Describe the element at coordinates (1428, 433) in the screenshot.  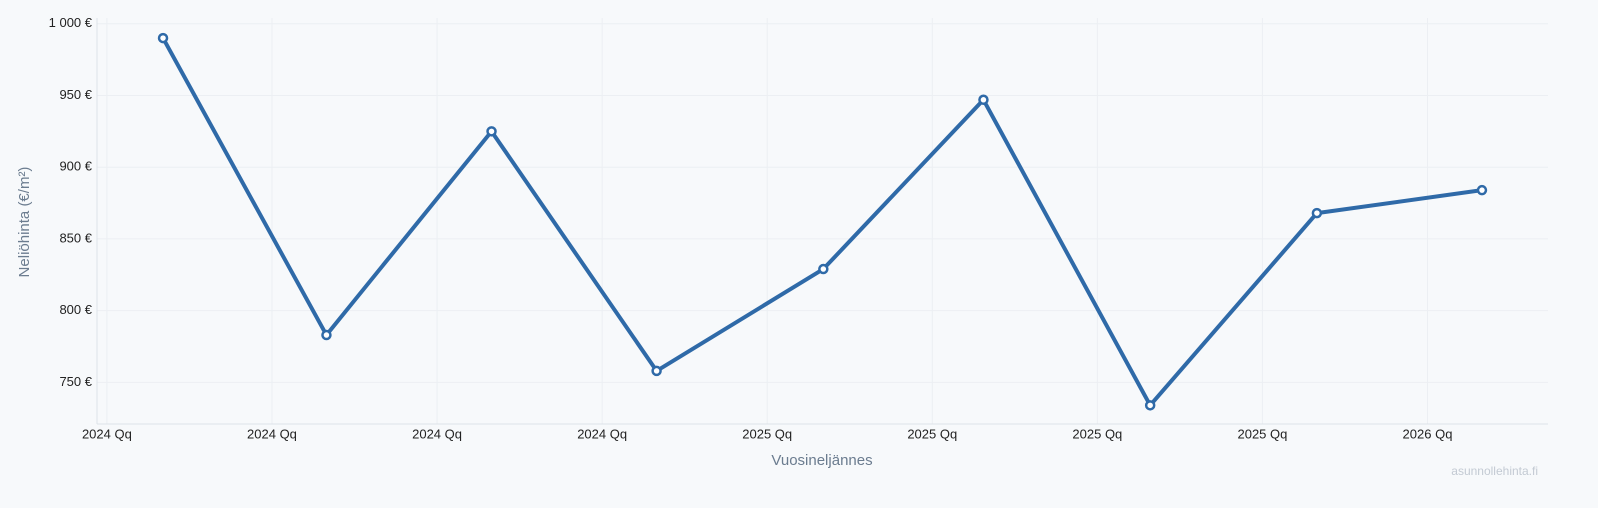
I see `x-tick-label: 2026 Qq` at that location.